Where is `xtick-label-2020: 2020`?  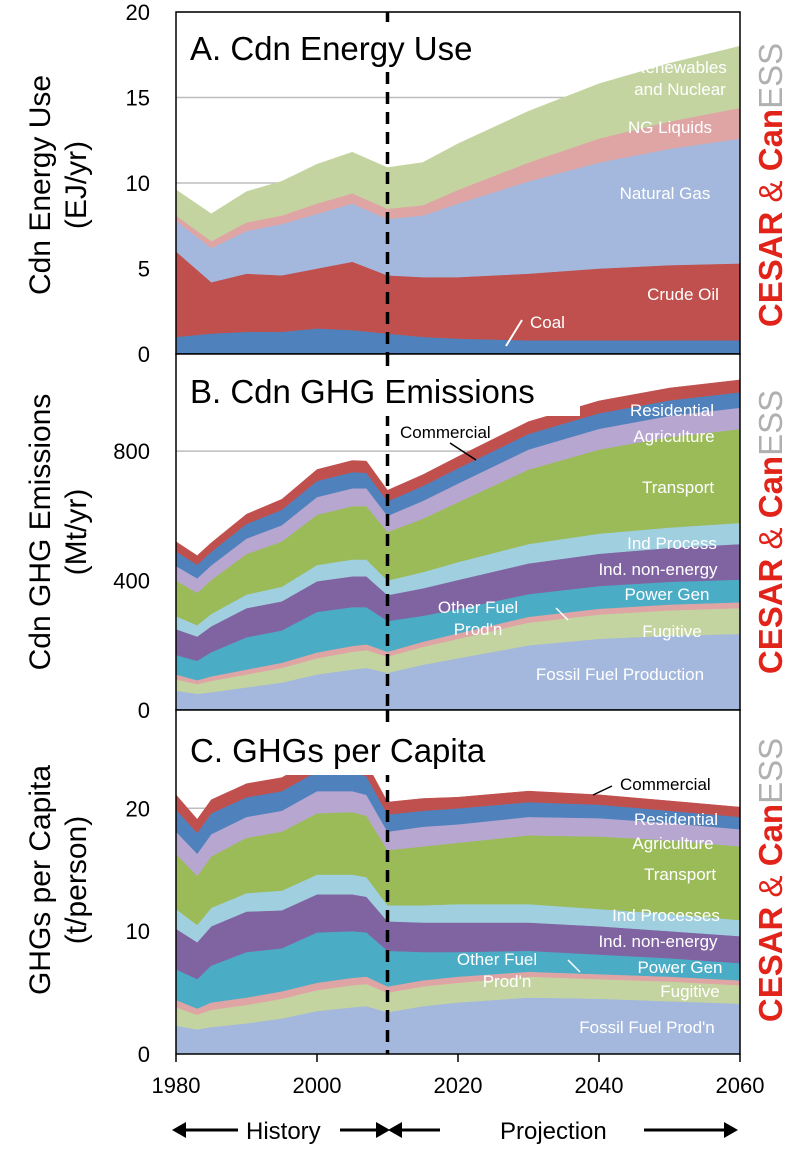
xtick-label-2020: 2020 is located at coordinates (458, 1085).